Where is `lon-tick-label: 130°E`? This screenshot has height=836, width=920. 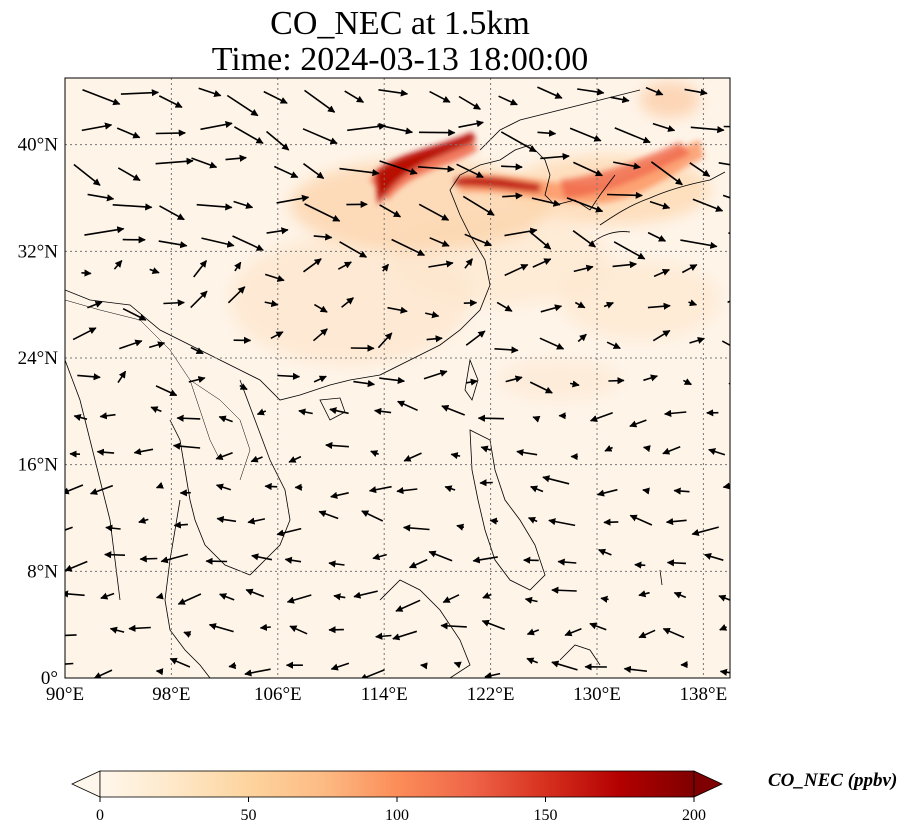
lon-tick-label: 130°E is located at coordinates (597, 694).